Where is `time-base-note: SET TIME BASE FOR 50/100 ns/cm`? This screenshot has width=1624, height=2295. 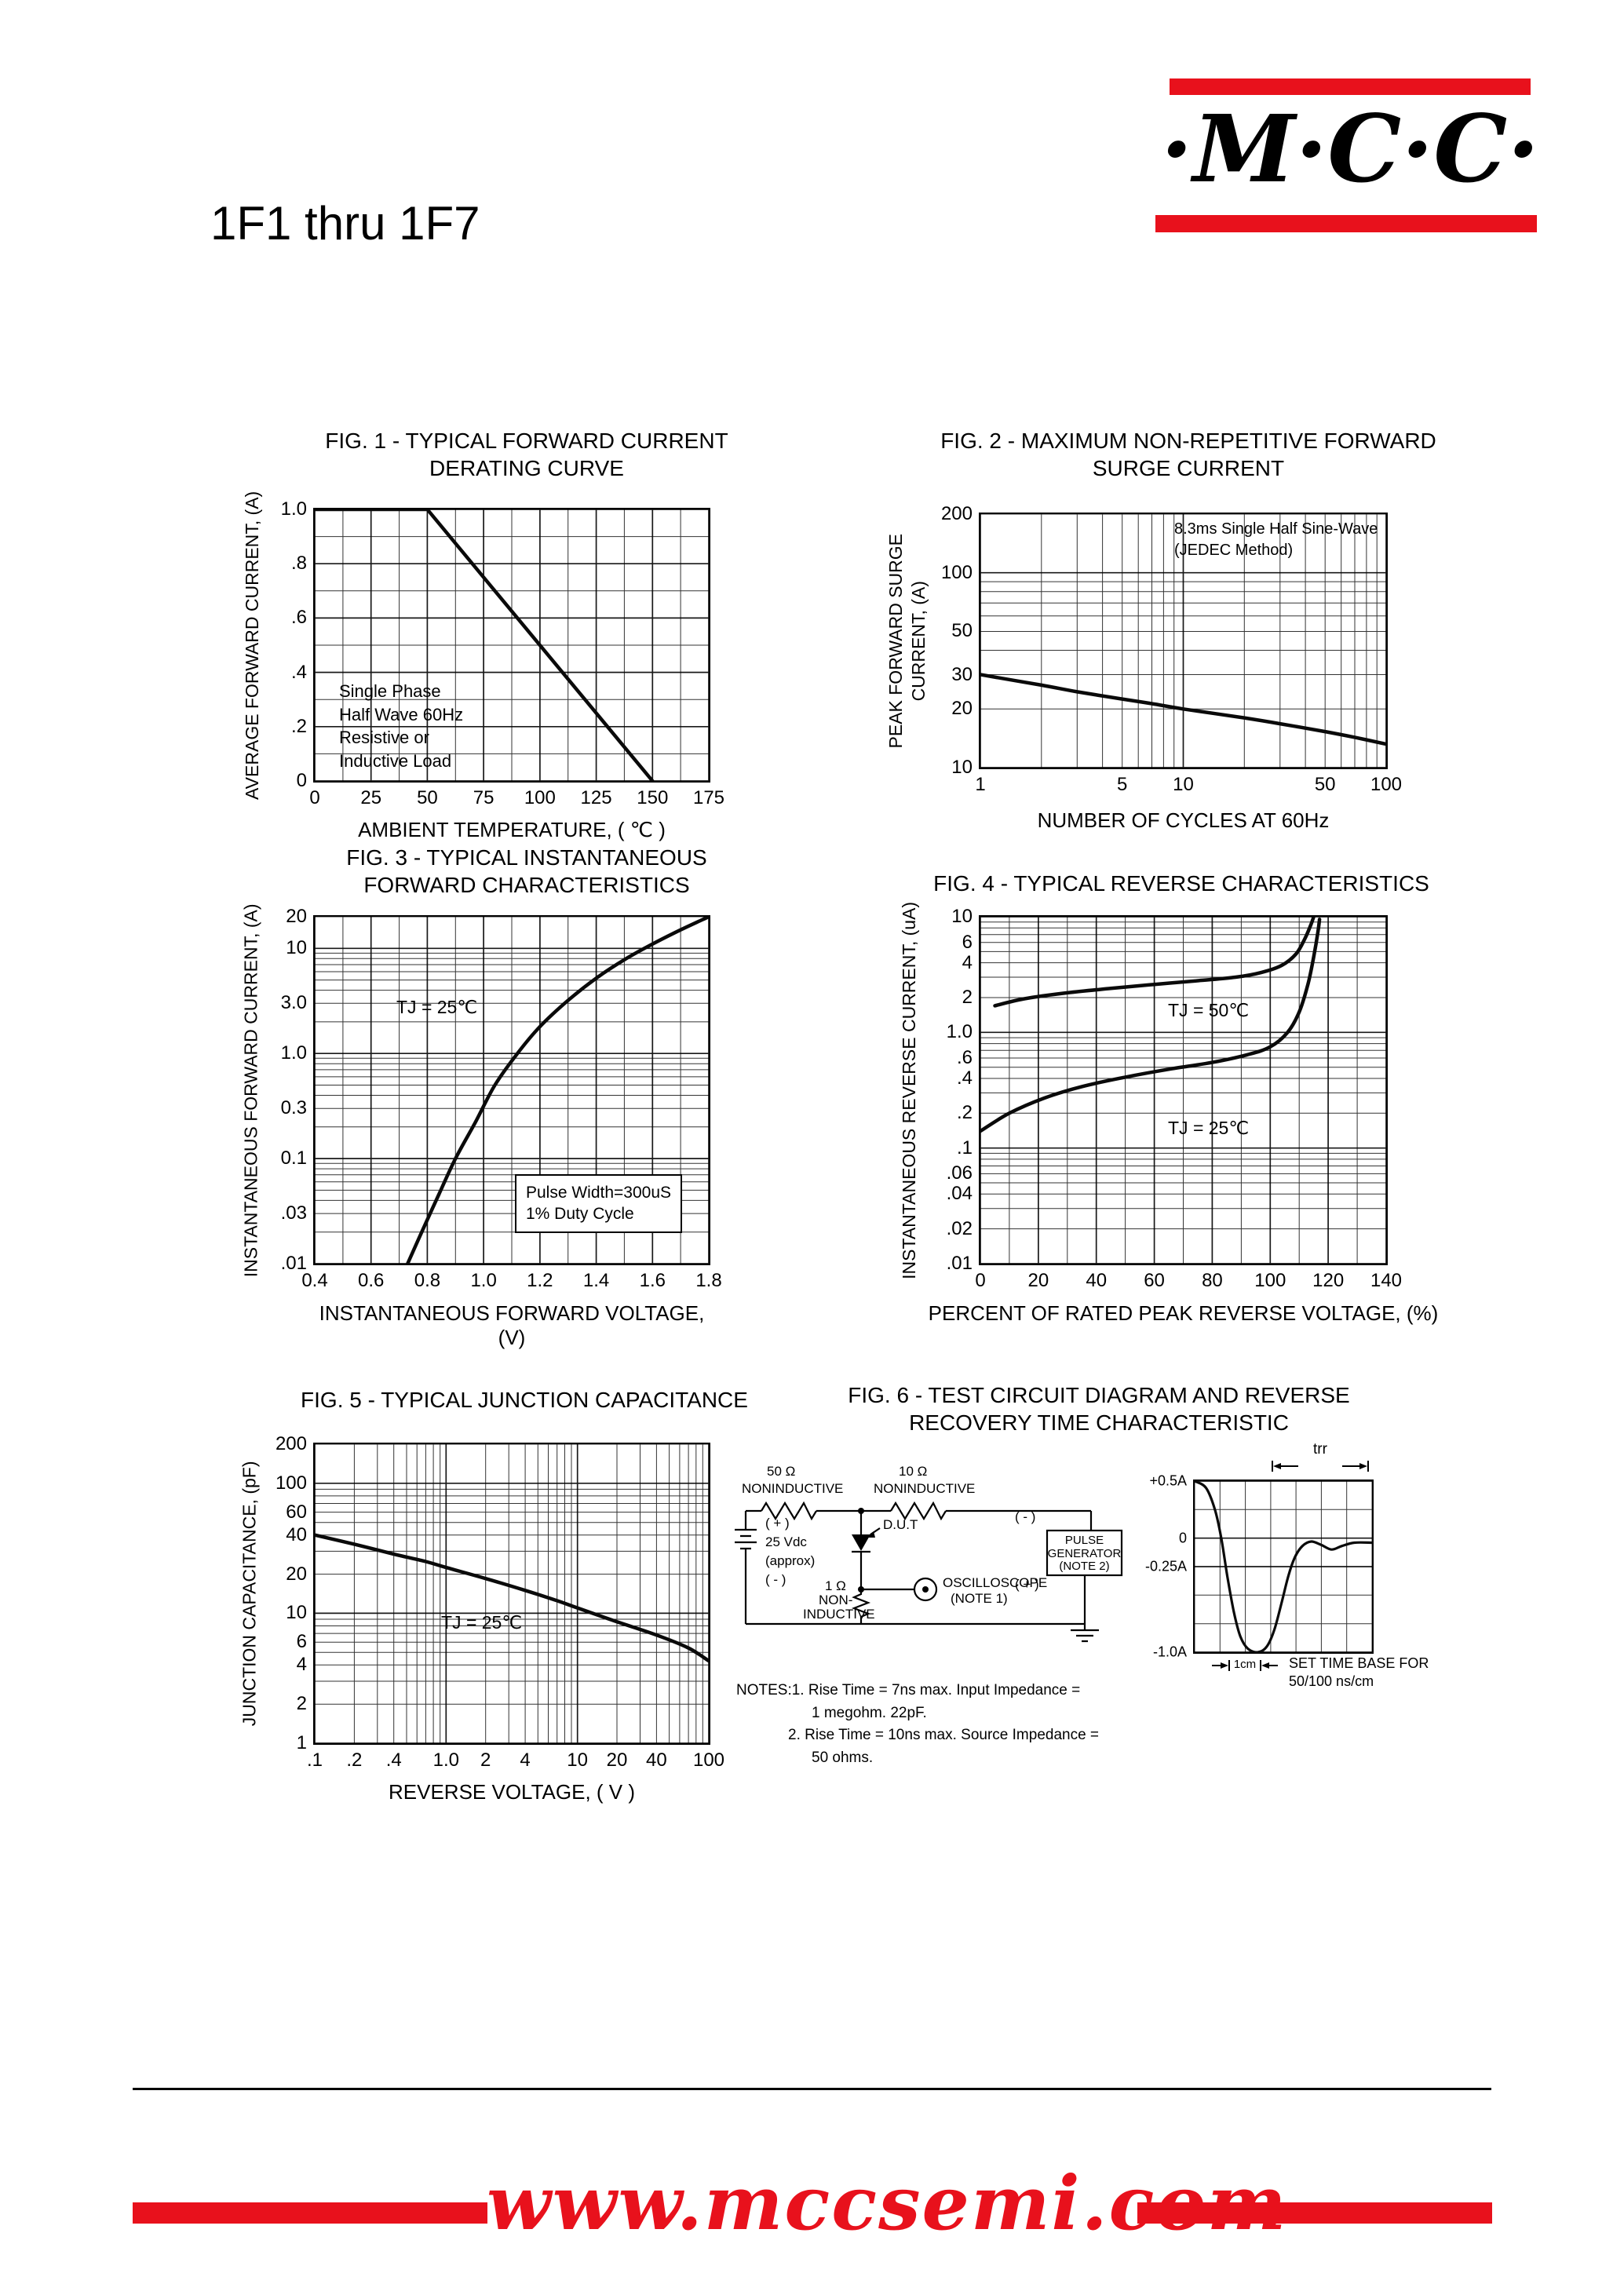
time-base-note: SET TIME BASE FOR 50/100 ns/cm is located at coordinates (1359, 1673).